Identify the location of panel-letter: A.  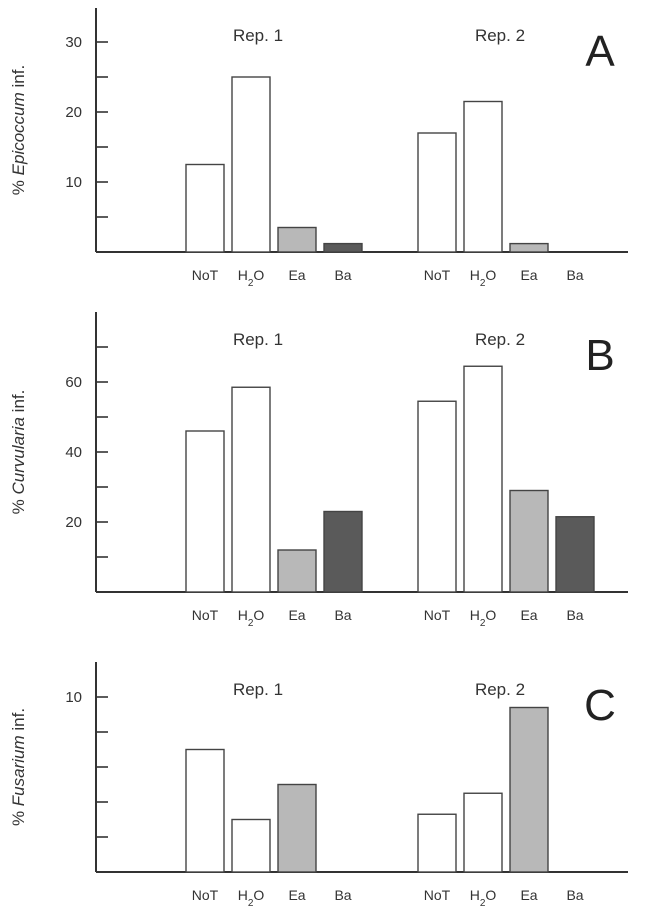
(600, 51).